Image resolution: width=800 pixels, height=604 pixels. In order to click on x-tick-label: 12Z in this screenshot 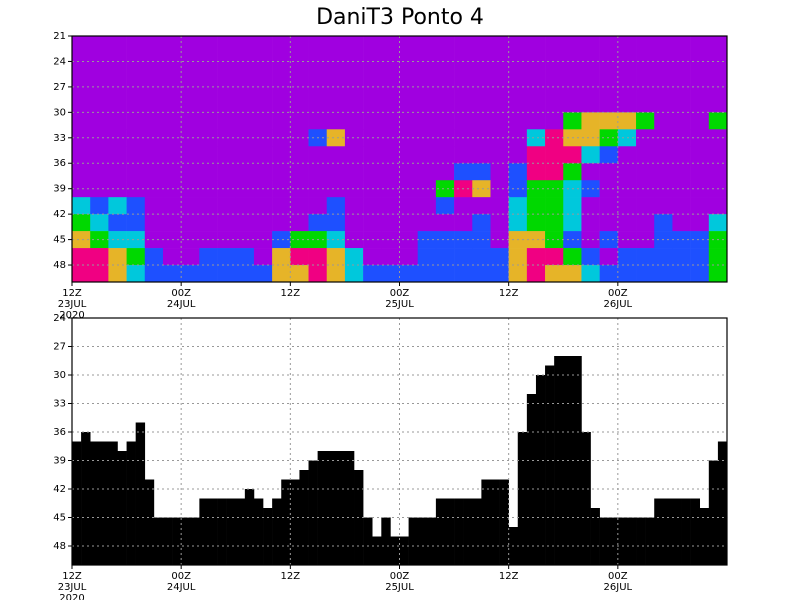, I will do `click(72, 293)`.